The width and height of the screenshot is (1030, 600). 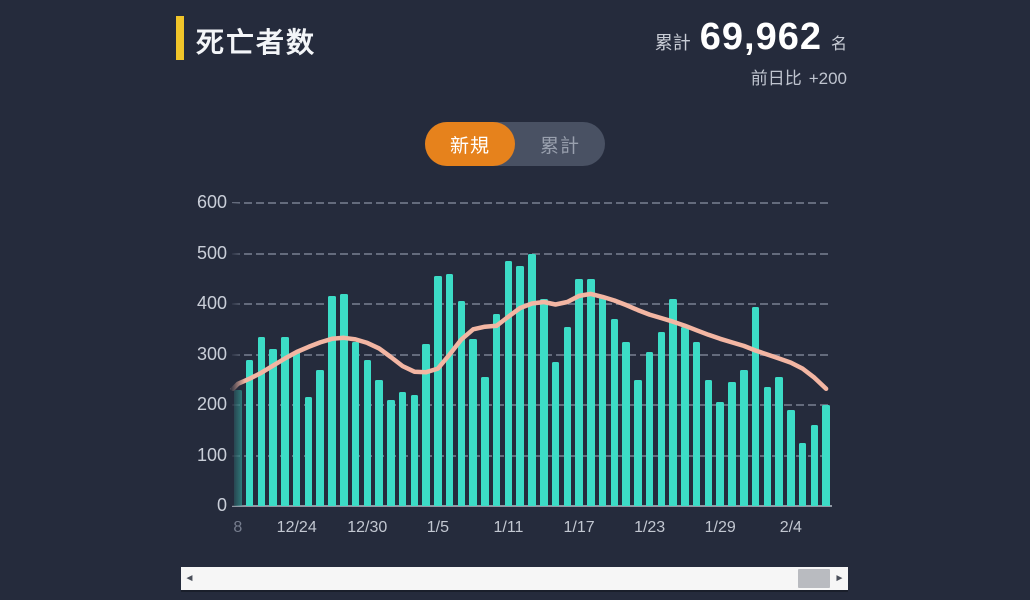 What do you see at coordinates (650, 527) in the screenshot?
I see `x-axis-label-1/23: 1/23` at bounding box center [650, 527].